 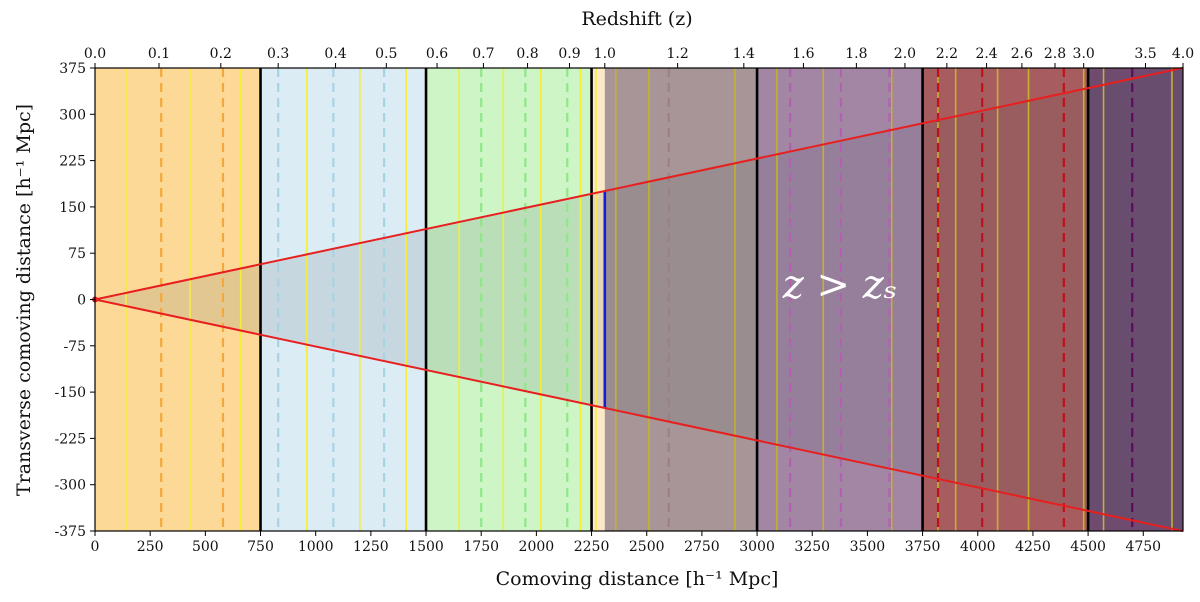 I want to click on x2-tick-label-2: 0.2, so click(x=221, y=54).